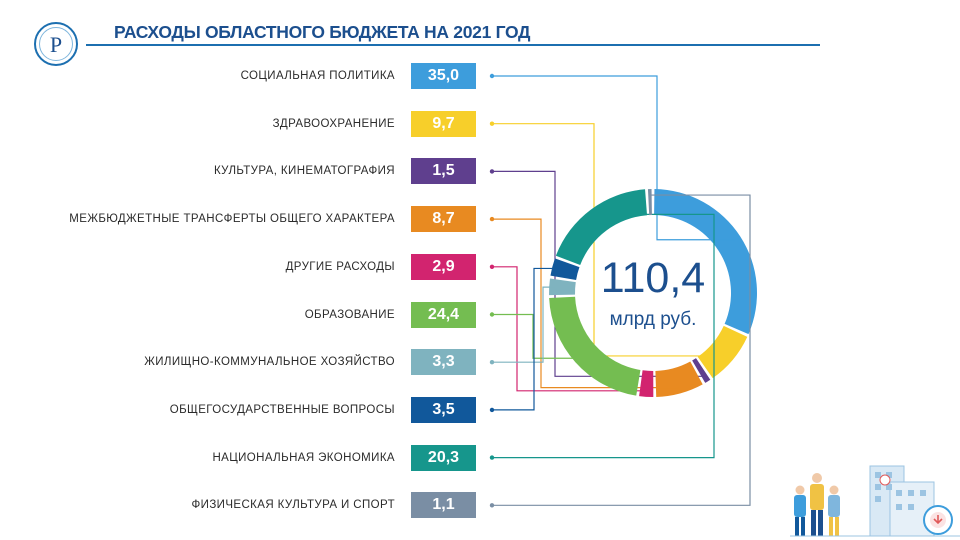  Describe the element at coordinates (349, 314) in the screenshot. I see `category-label: ОБРАЗОВАНИЕ` at that location.